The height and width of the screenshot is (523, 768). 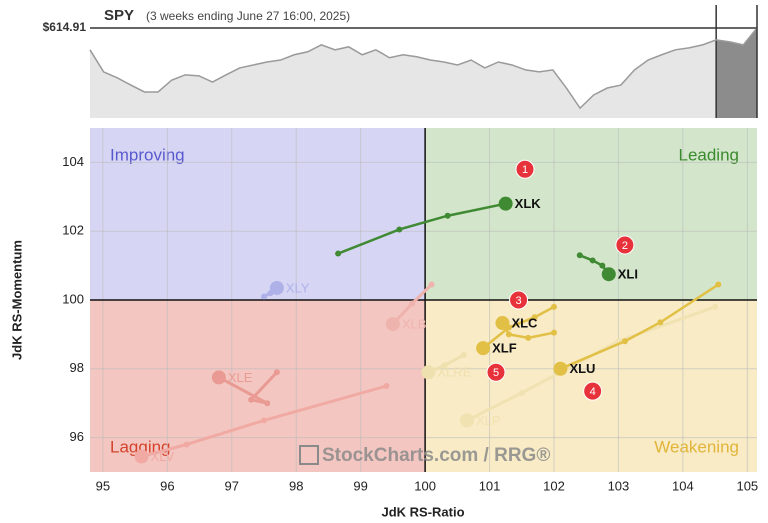 I want to click on current-window, so click(x=736, y=73).